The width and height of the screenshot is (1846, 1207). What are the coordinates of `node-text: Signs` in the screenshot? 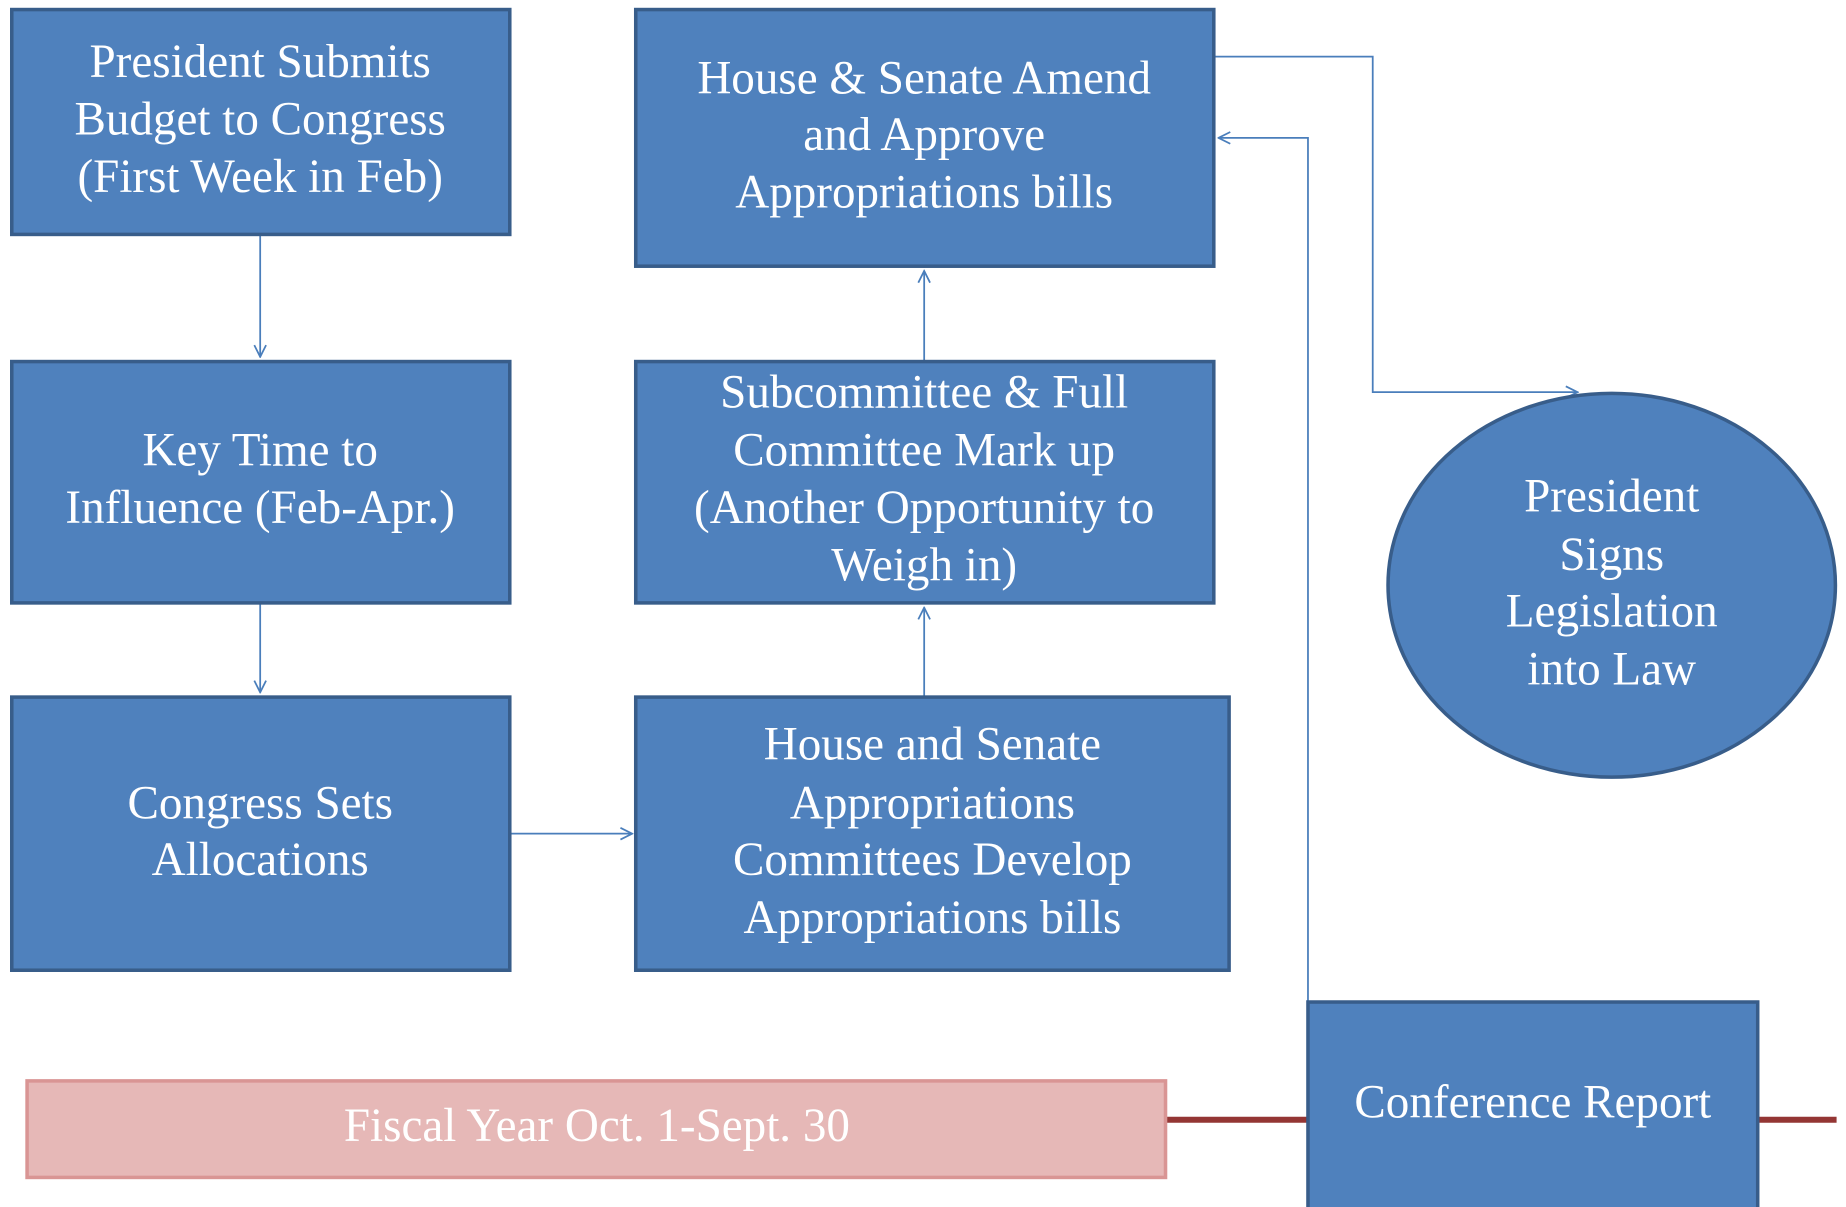 It's located at (1611, 555).